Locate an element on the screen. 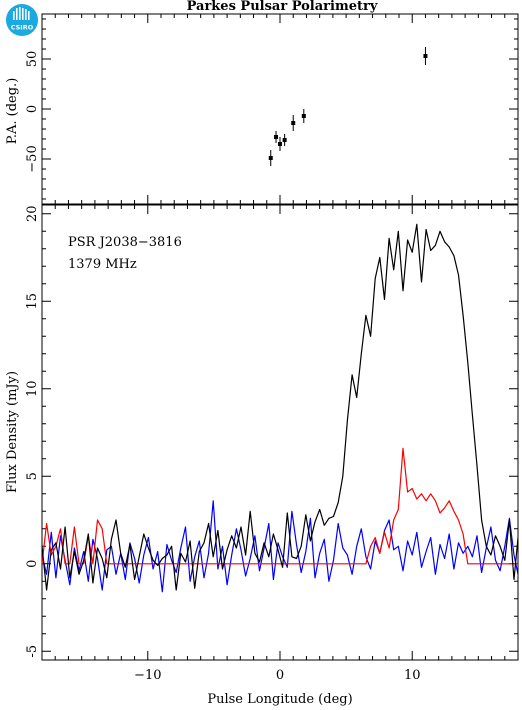 The width and height of the screenshot is (522, 710). flux-y-axis-label: Flux Density (mJy) is located at coordinates (12, 432).